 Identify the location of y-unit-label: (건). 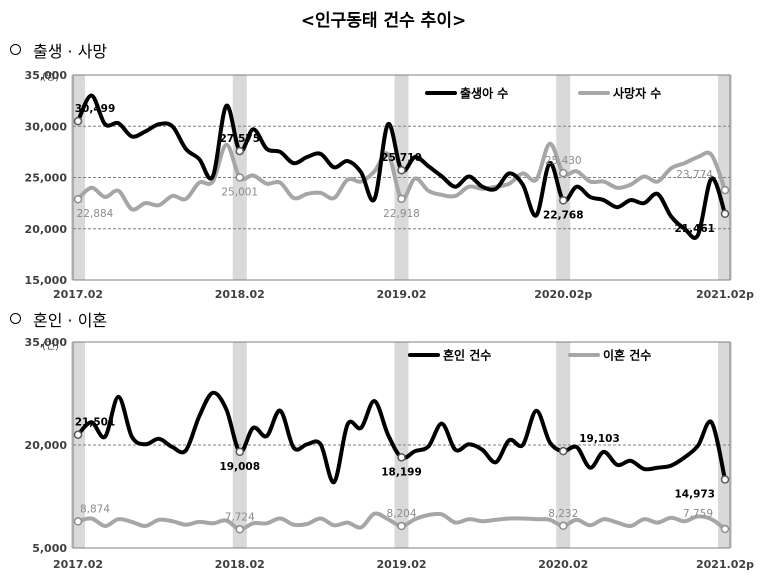
(50, 346).